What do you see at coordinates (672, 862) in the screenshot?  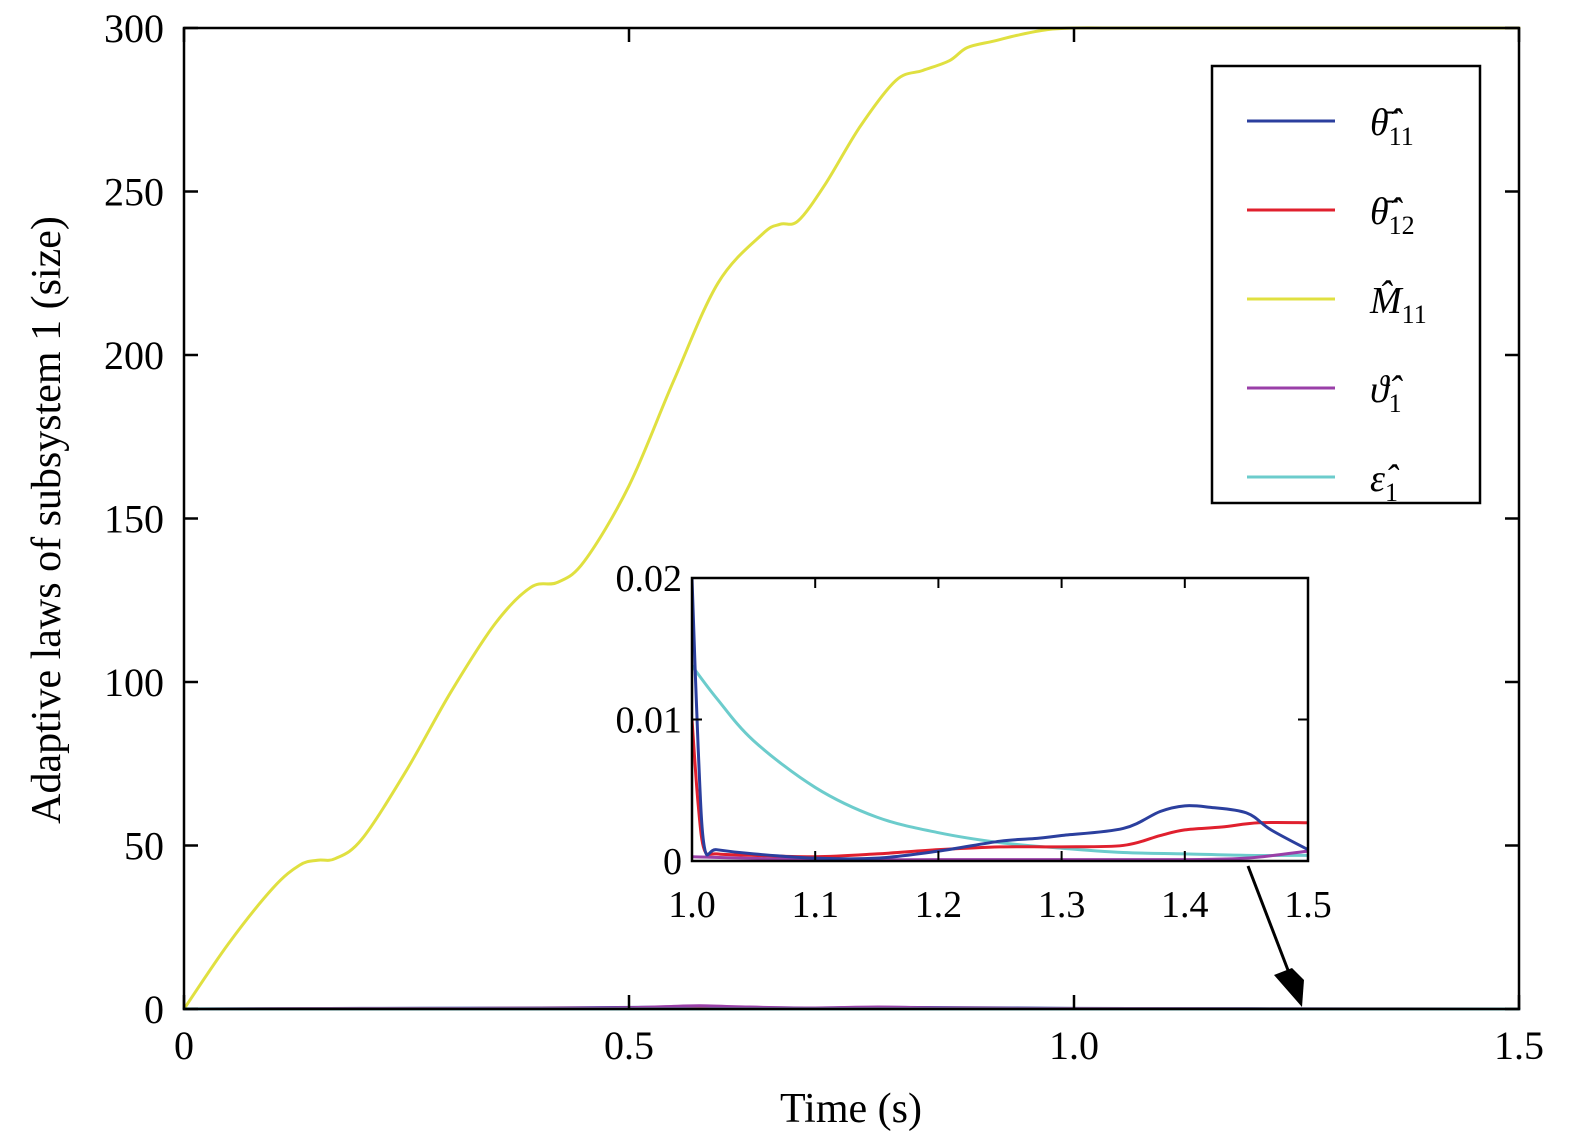 I see `inset-y-tick-label: 0` at bounding box center [672, 862].